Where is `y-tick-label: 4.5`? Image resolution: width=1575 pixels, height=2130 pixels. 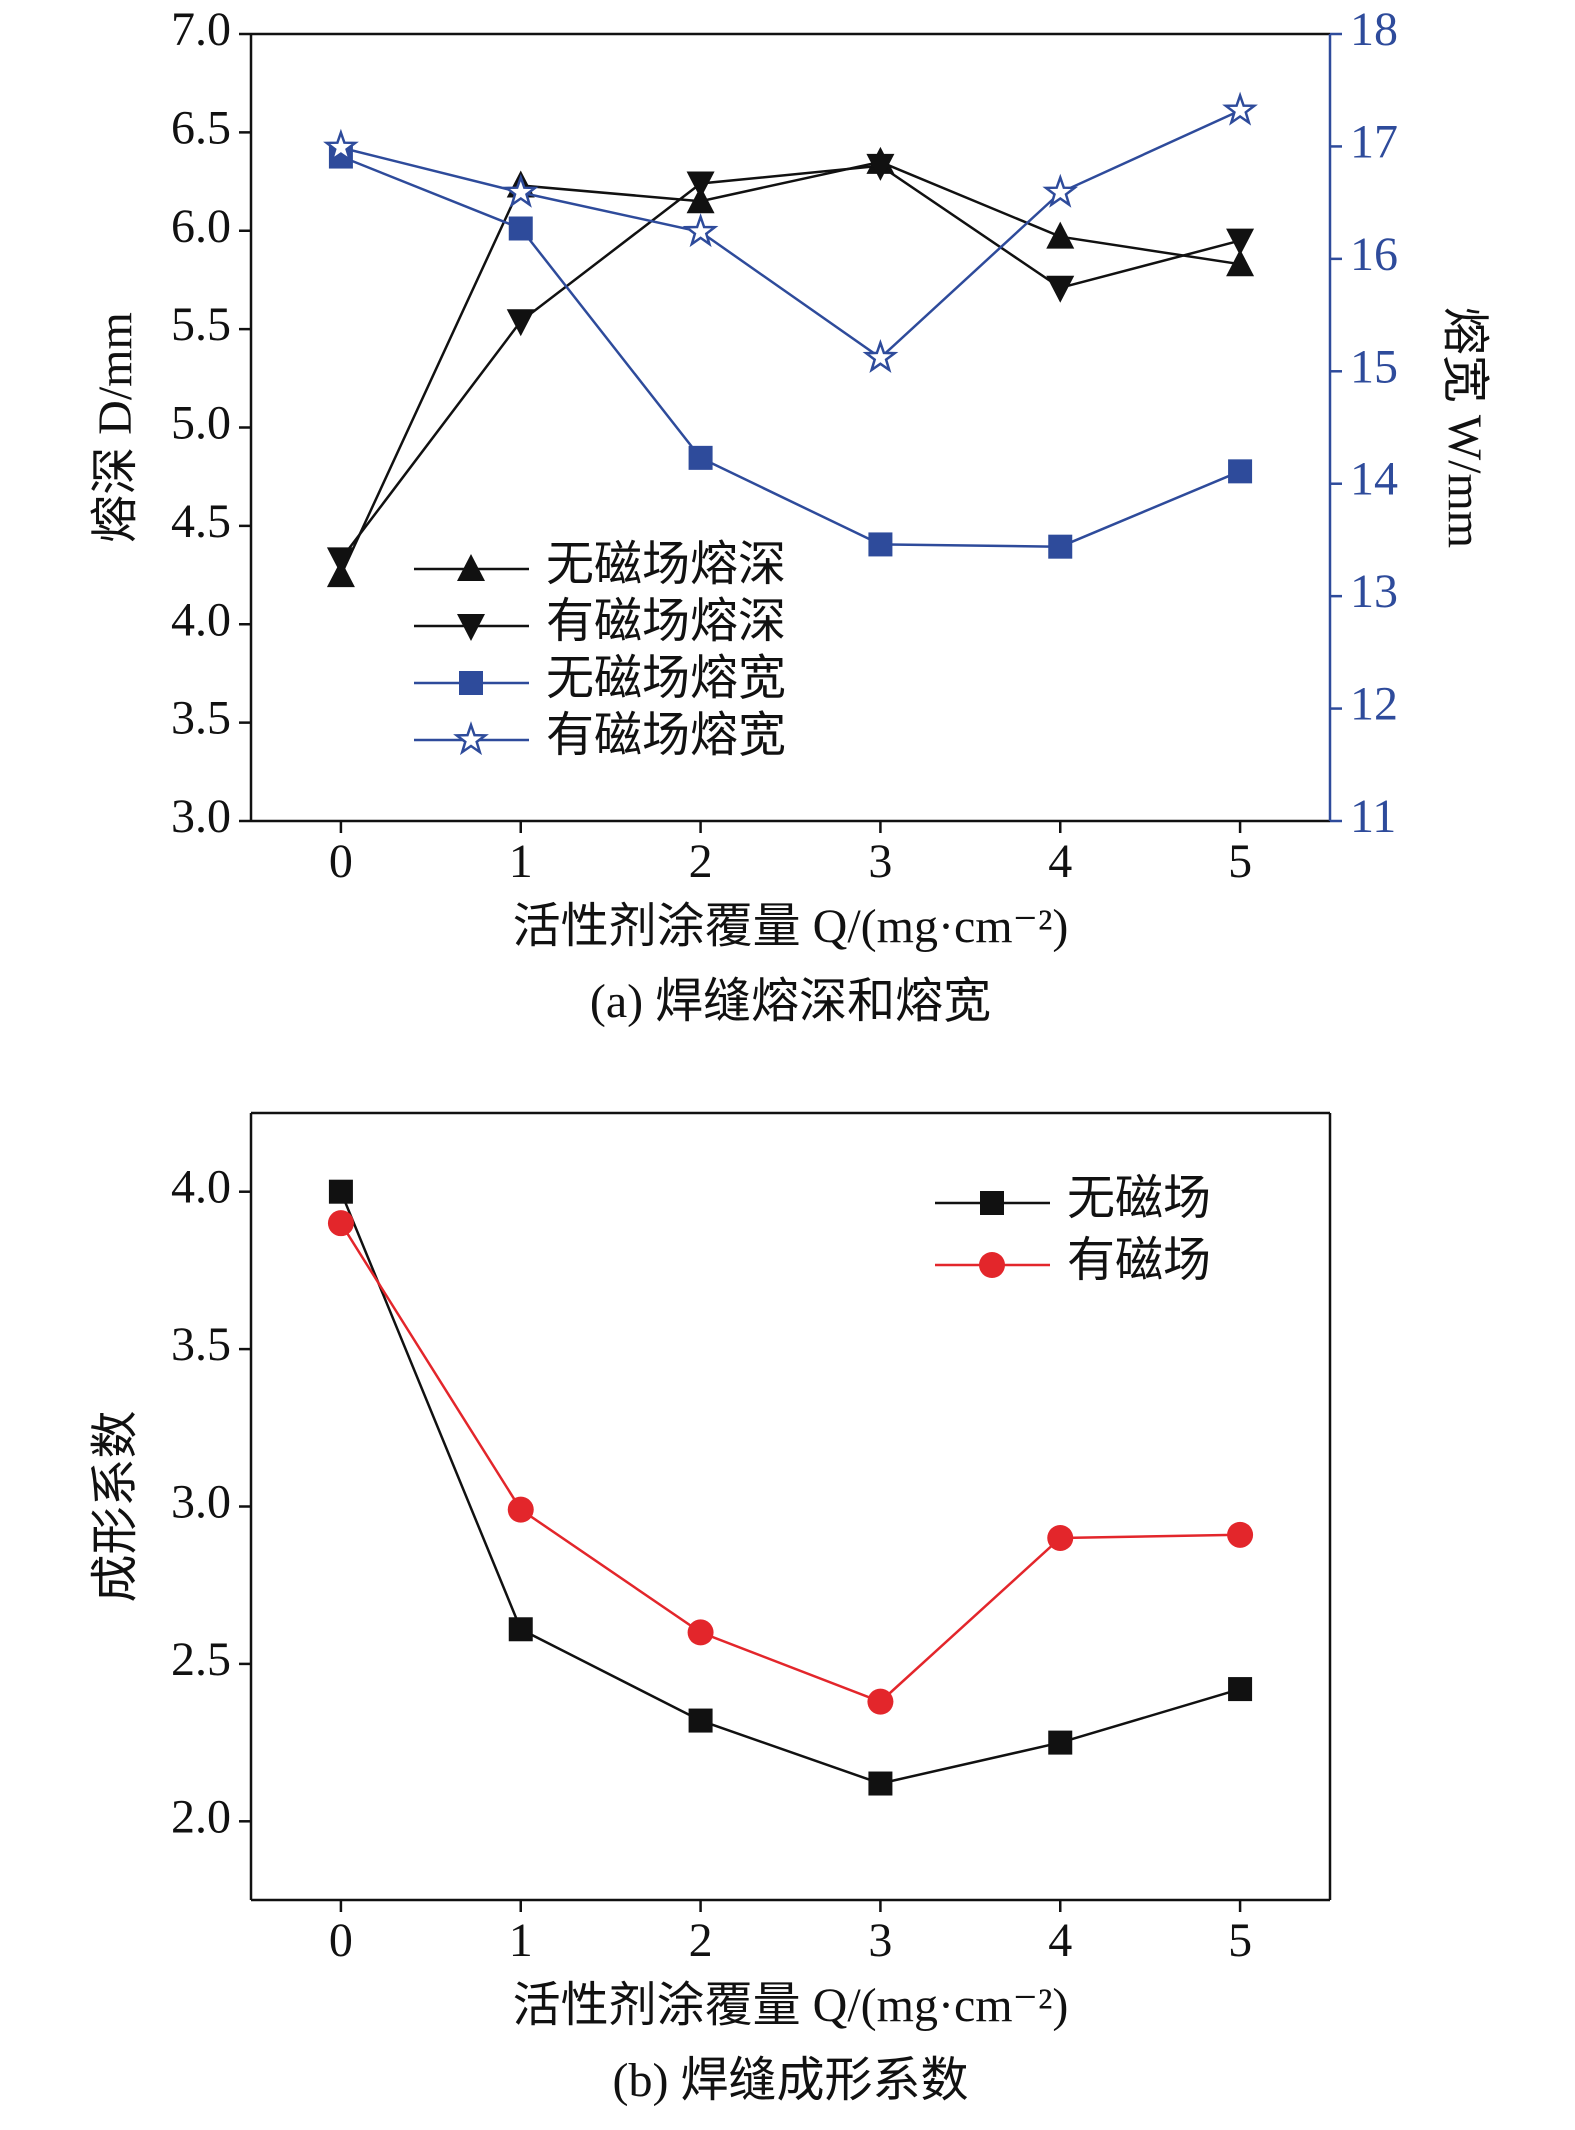
y-tick-label: 4.5 is located at coordinates (201, 521).